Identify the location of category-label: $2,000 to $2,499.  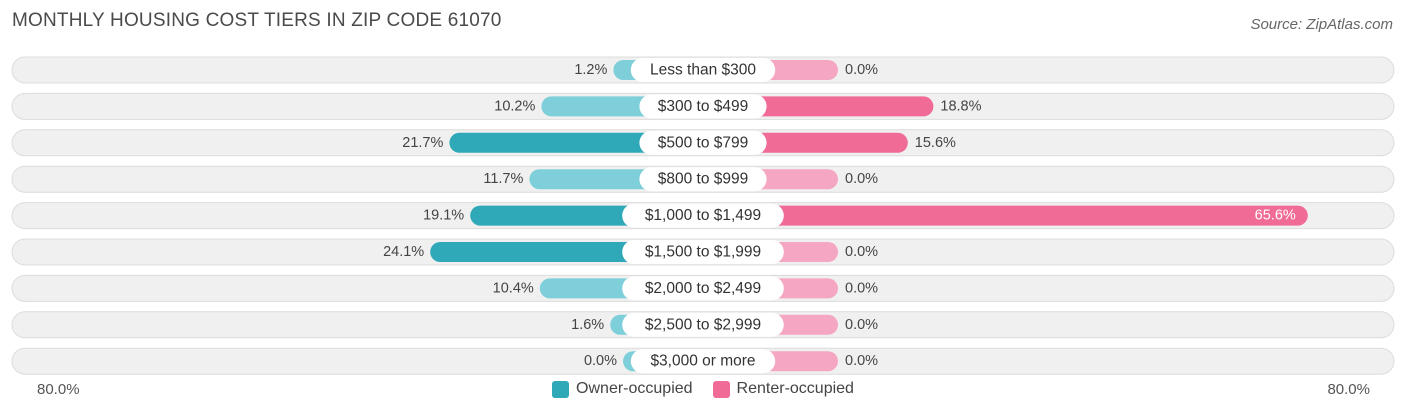
(703, 288).